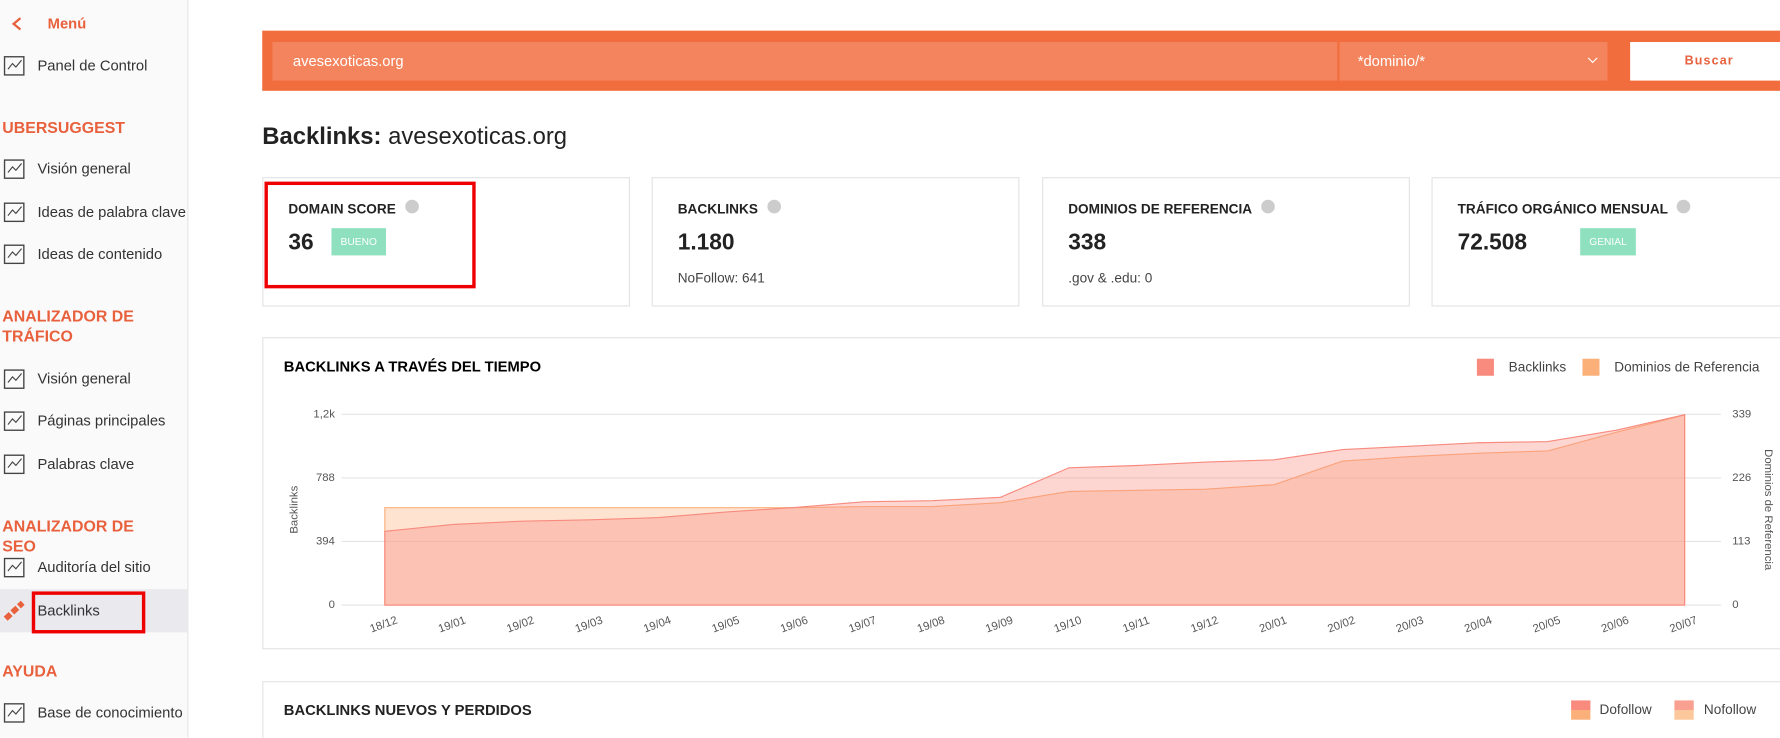  I want to click on y-tick-label: 788, so click(325, 478).